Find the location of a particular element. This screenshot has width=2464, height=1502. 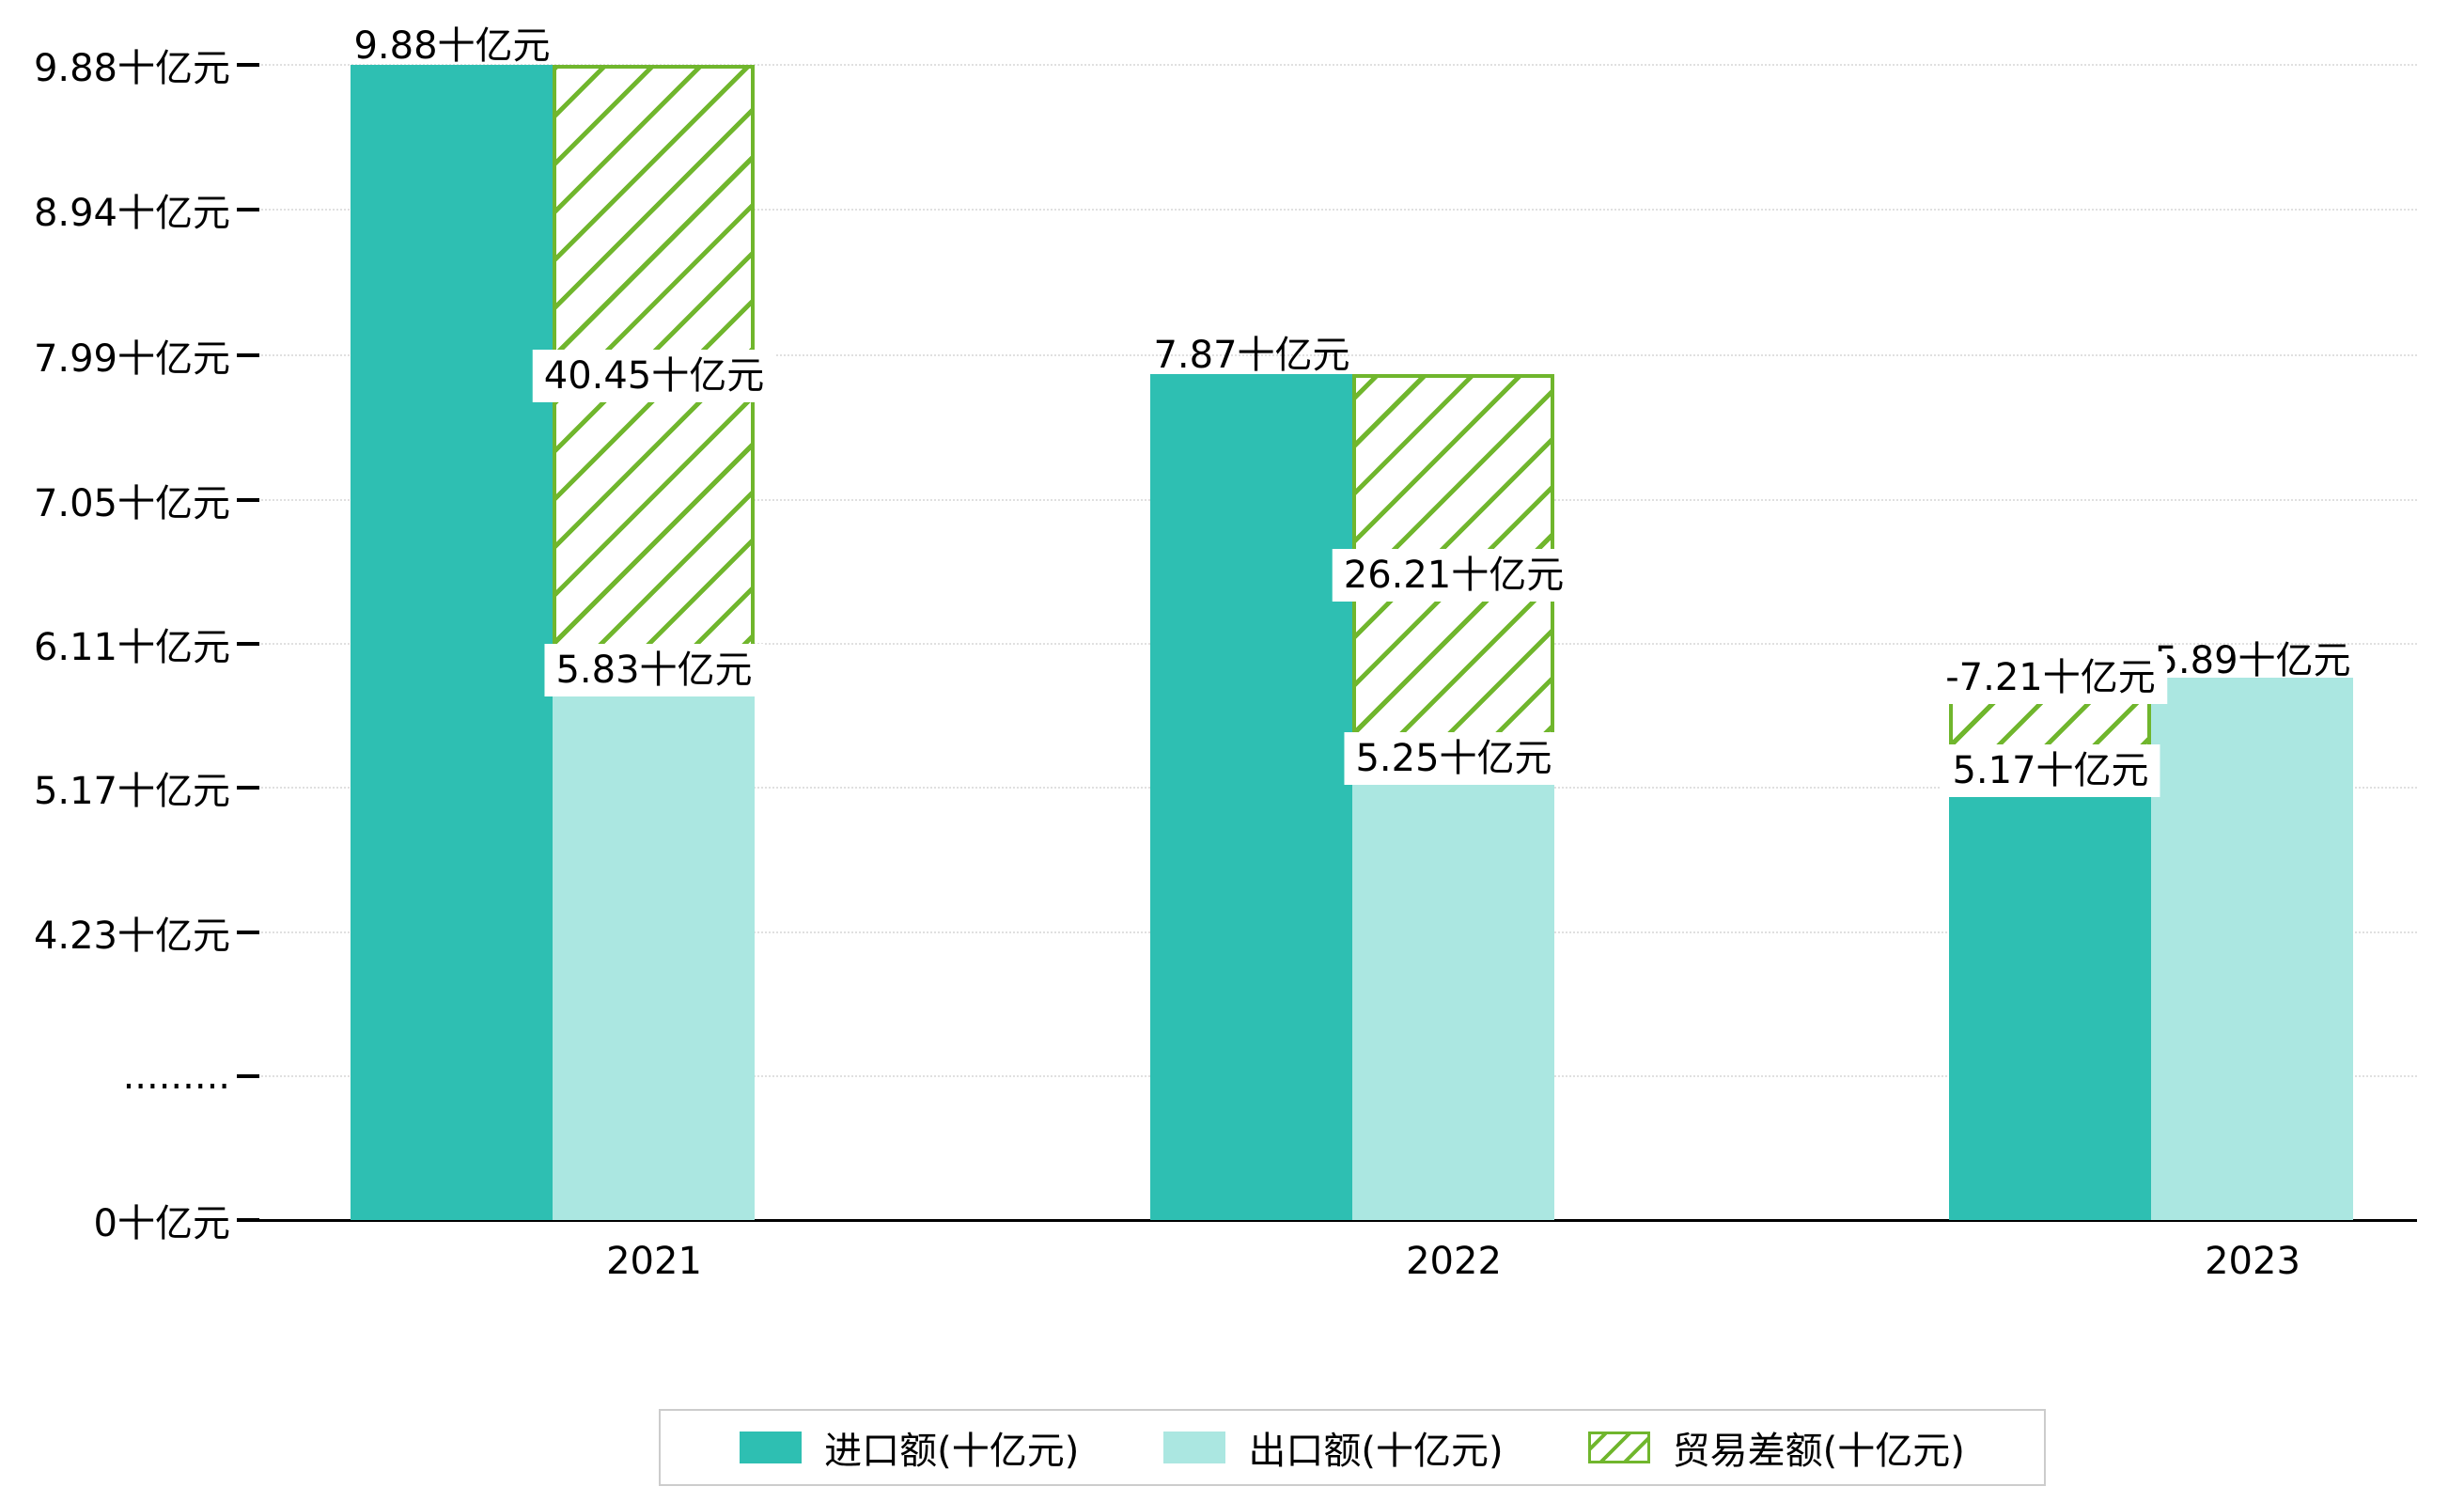

bar-value-label: 9.88十亿元 is located at coordinates (452, 46).